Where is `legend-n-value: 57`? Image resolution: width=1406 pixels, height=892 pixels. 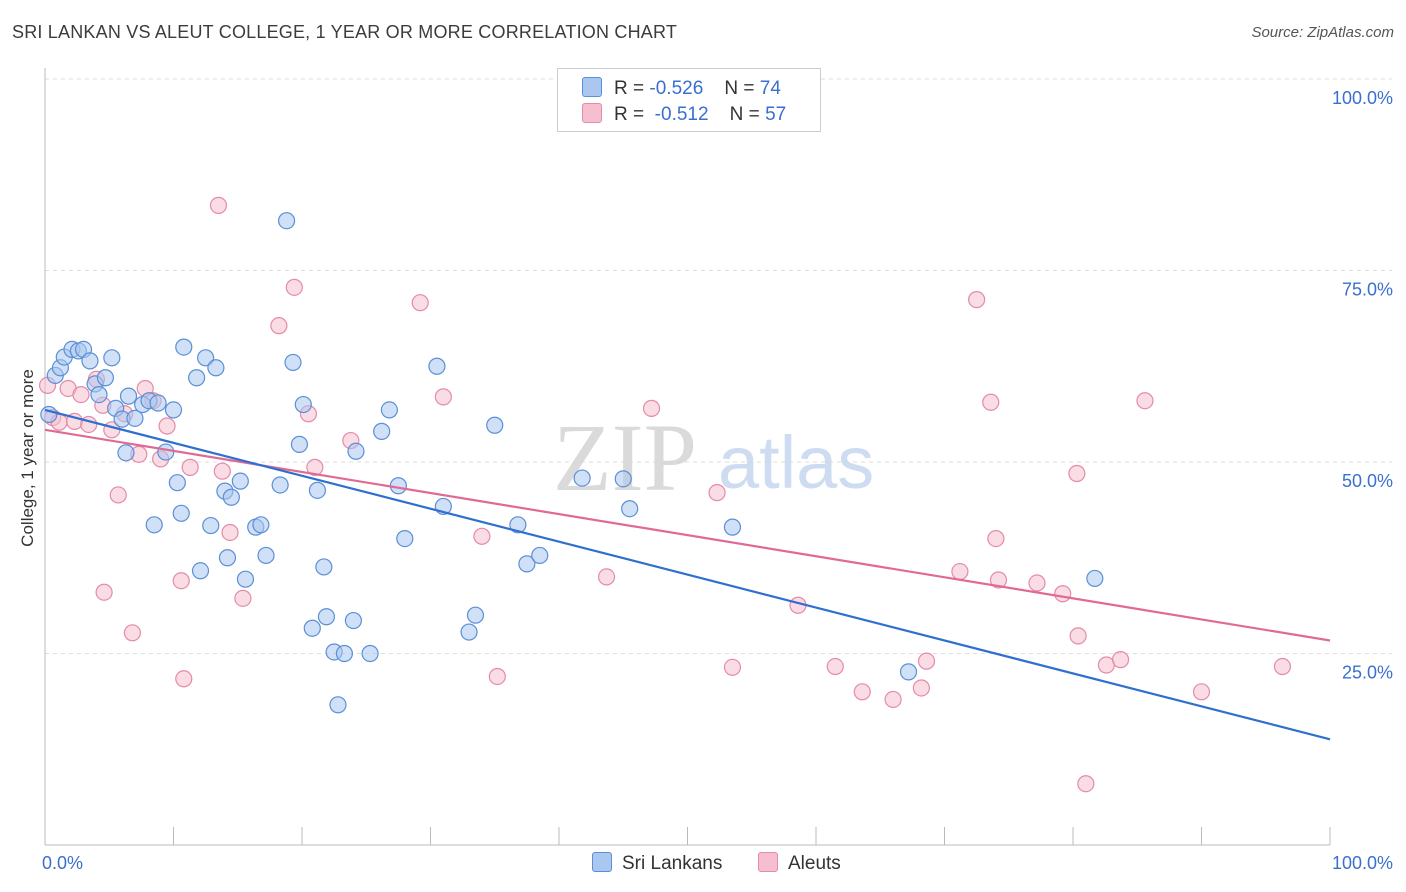
legend-n-value: 57 is located at coordinates (776, 114).